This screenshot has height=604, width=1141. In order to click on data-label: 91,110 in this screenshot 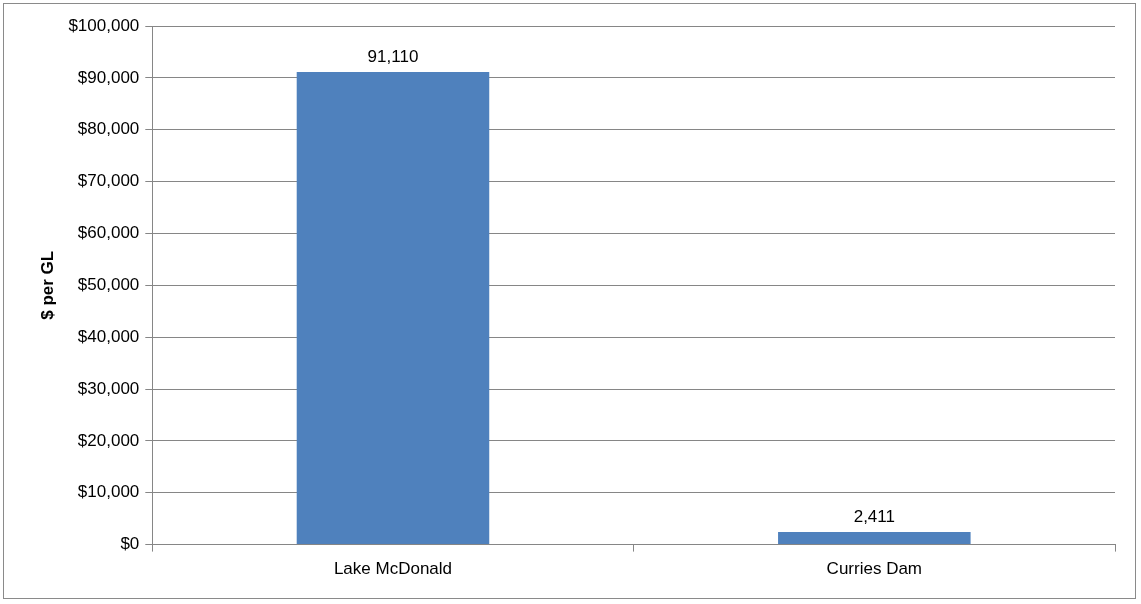, I will do `click(393, 57)`.